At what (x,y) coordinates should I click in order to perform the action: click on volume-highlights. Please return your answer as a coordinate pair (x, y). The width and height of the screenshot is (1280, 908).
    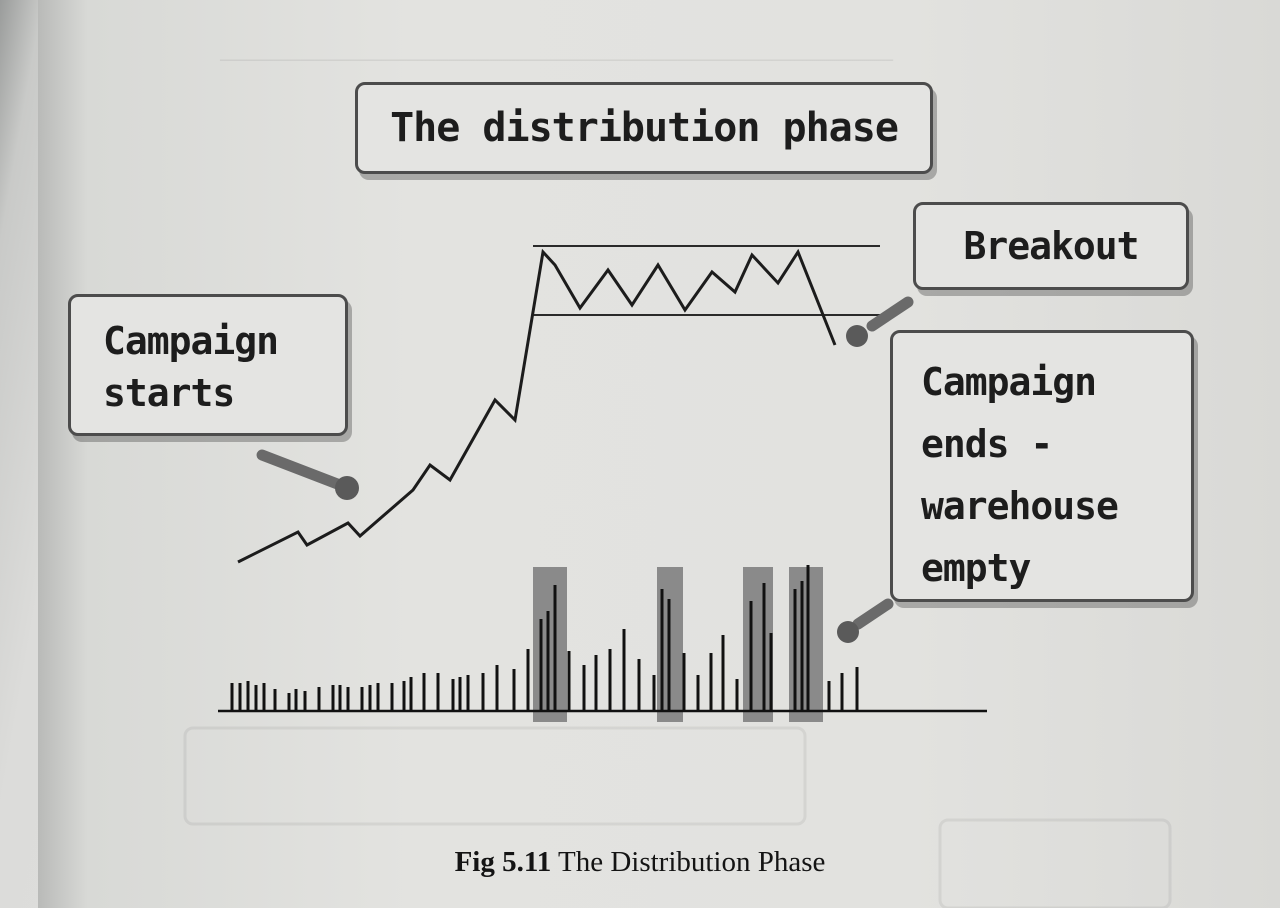
    Looking at the image, I should click on (678, 644).